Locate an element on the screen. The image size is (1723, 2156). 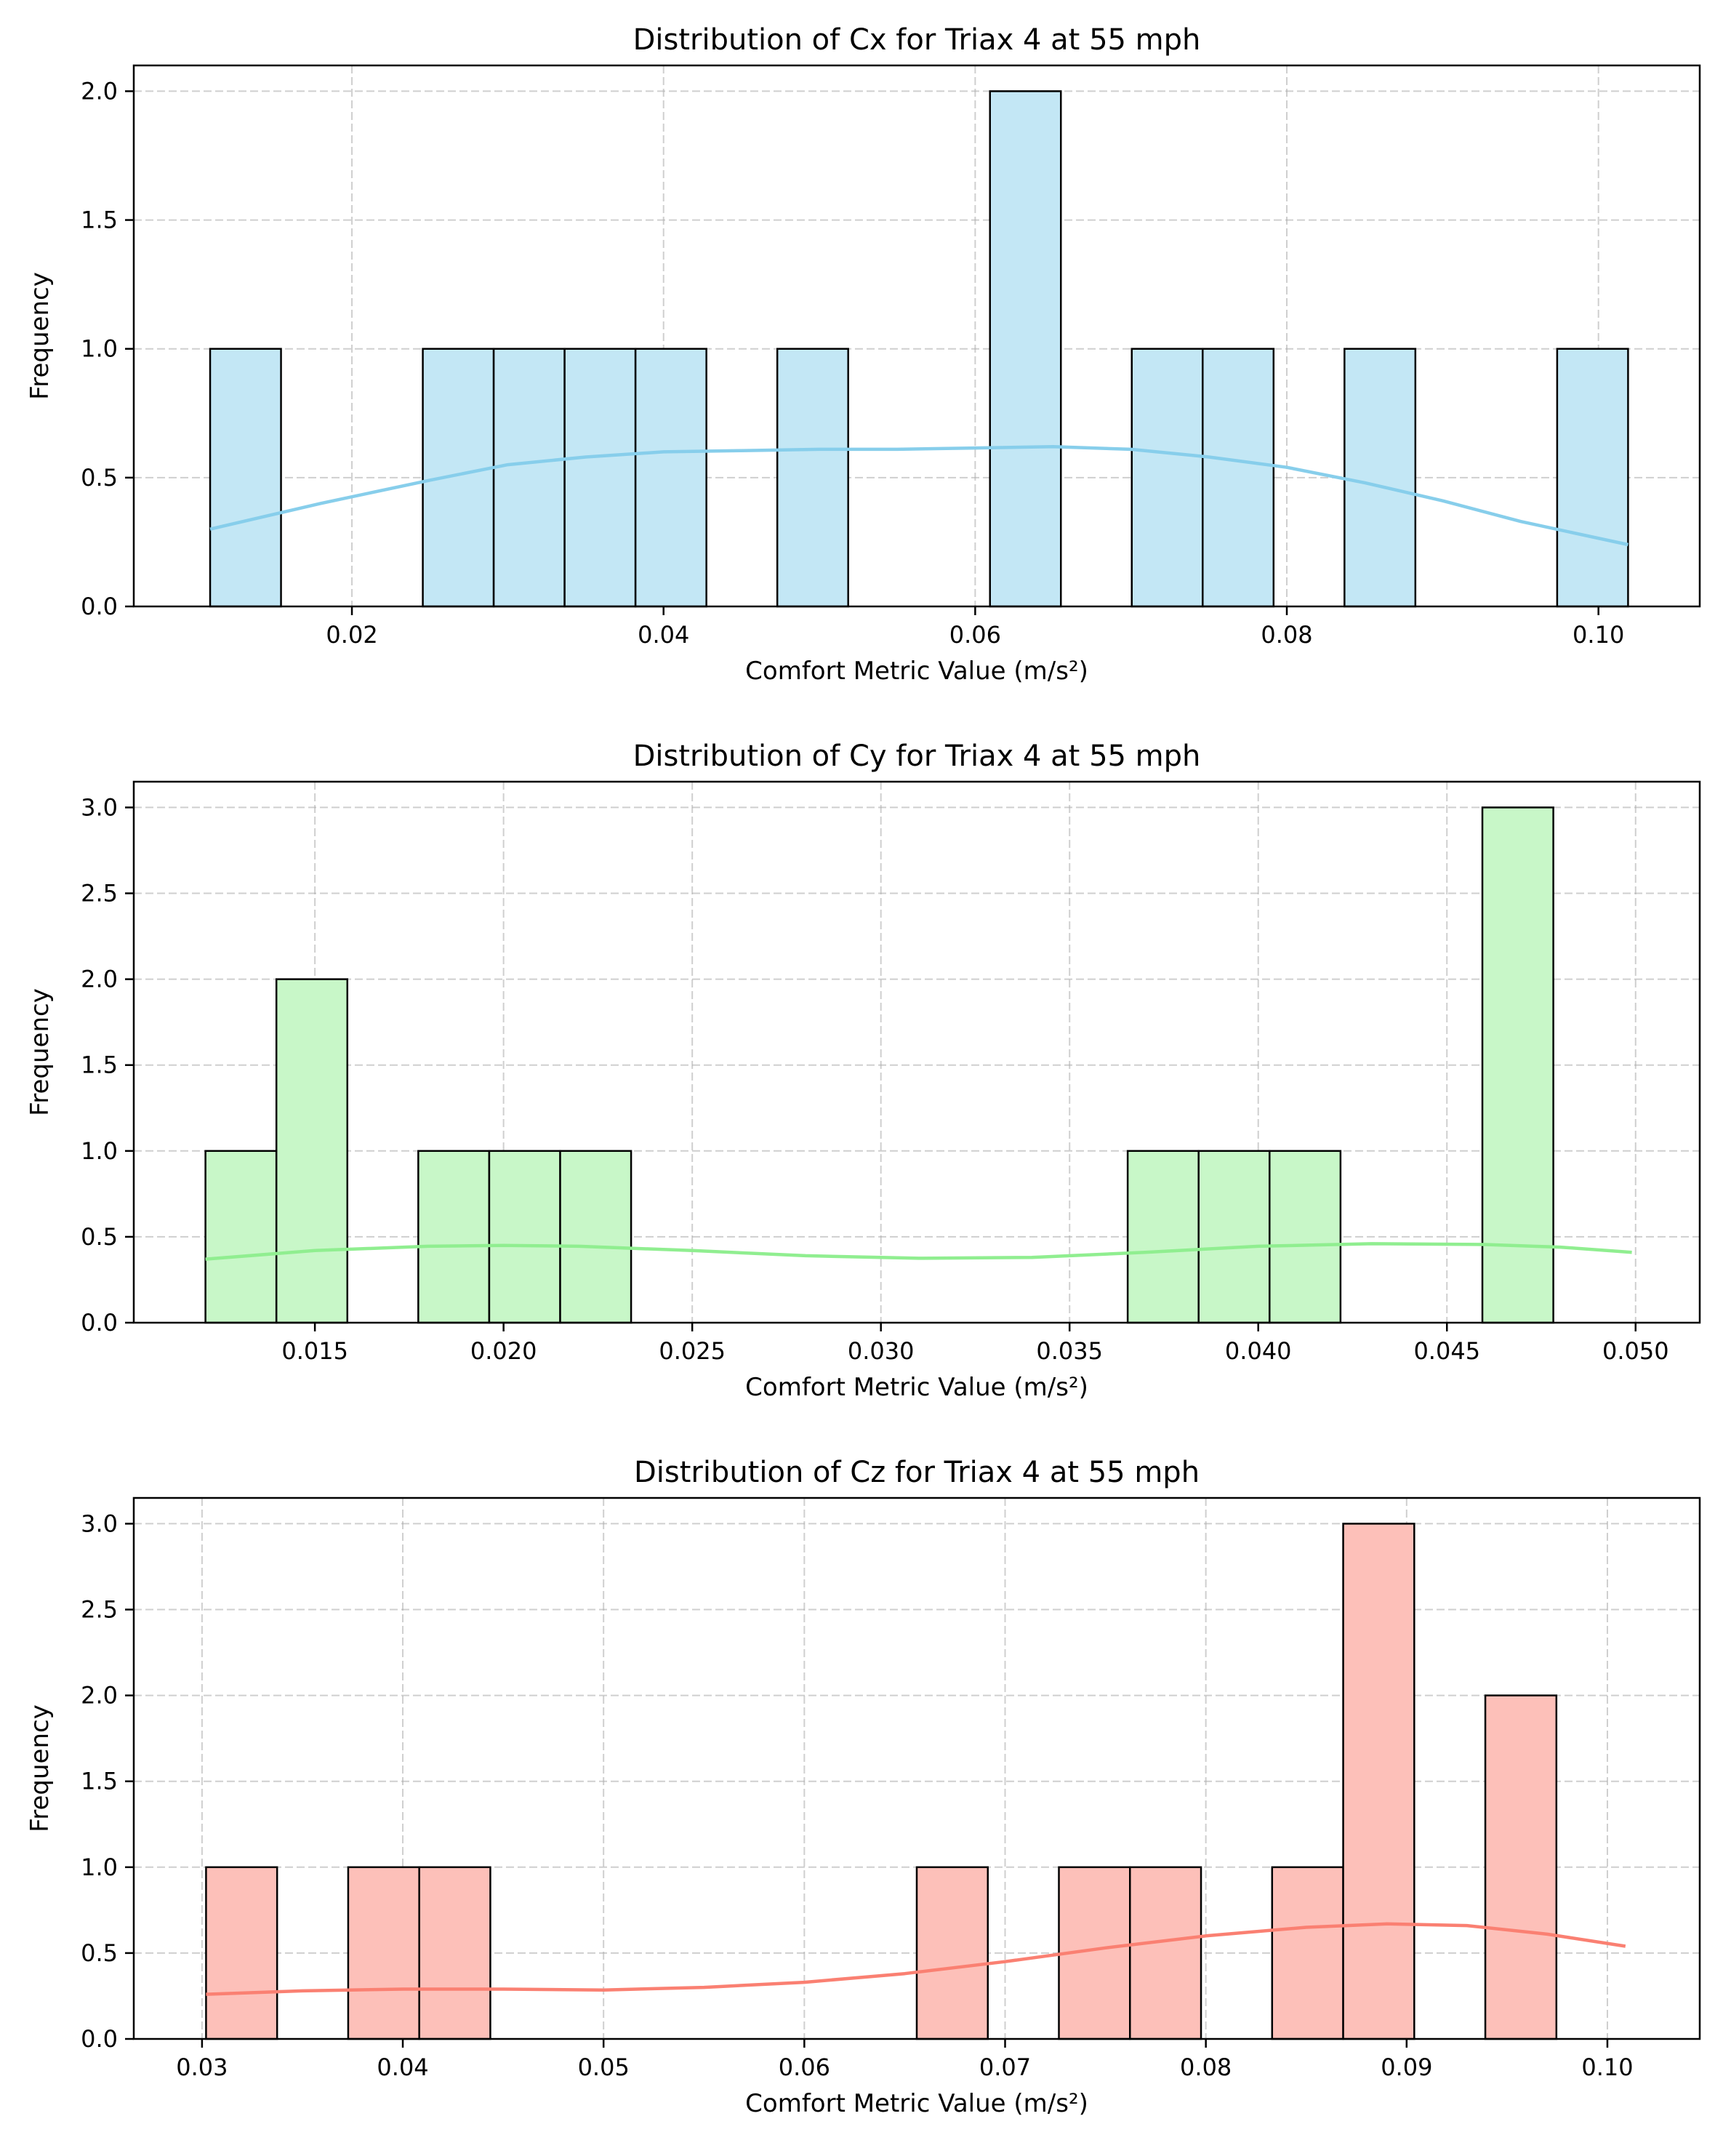
x-tick-label: 0.02 is located at coordinates (351, 635).